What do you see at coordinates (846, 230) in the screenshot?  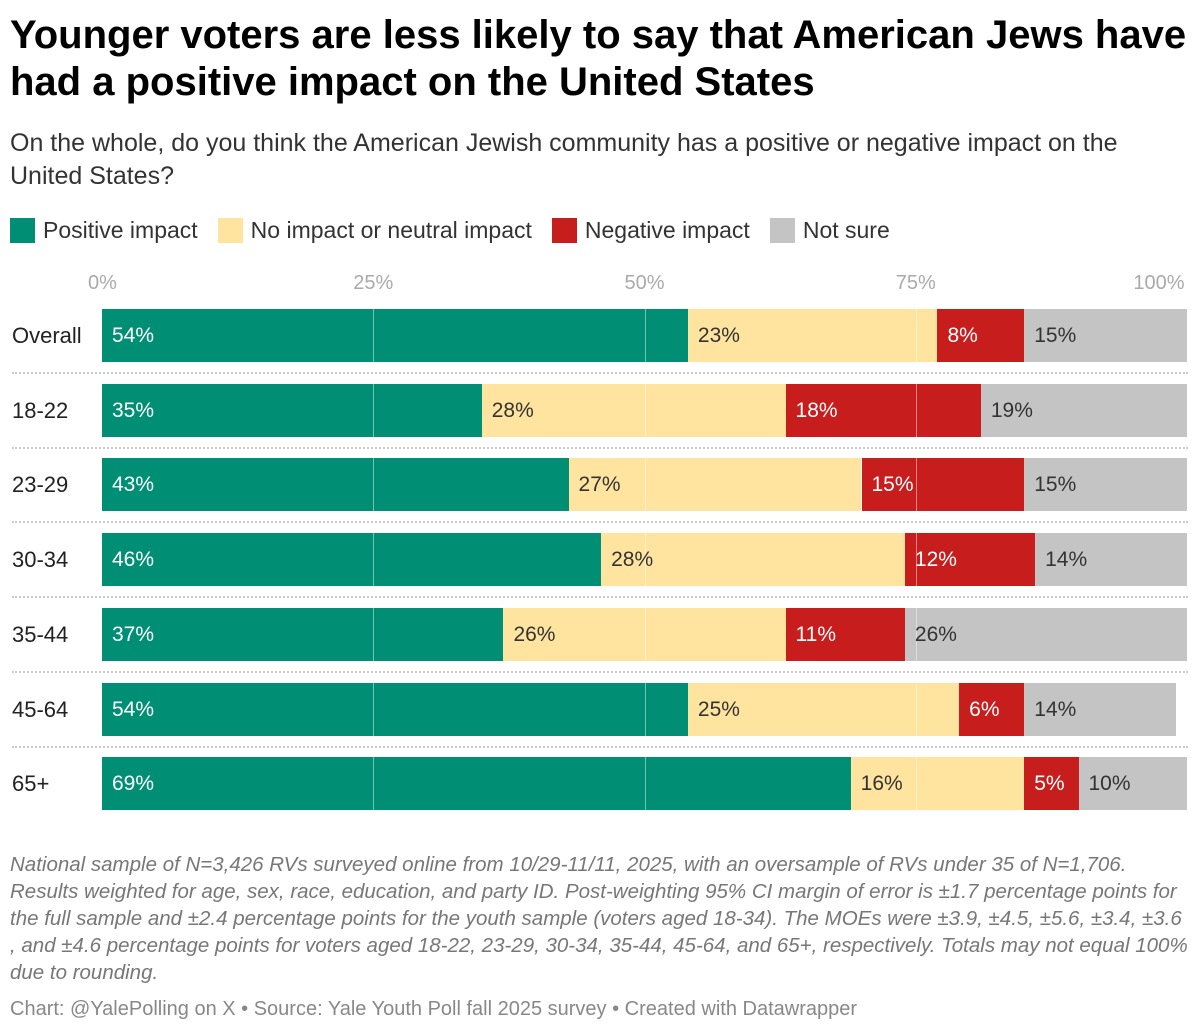 I see `legend-label: Not sure` at bounding box center [846, 230].